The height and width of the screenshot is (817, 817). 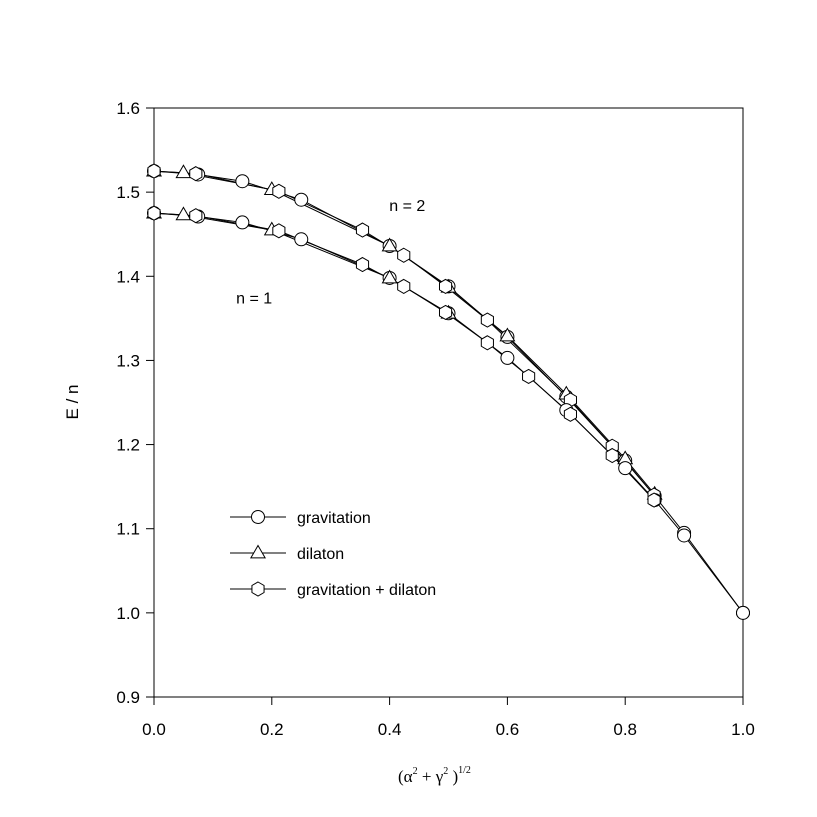 I want to click on x-label-gamma: γ, so click(x=439, y=776).